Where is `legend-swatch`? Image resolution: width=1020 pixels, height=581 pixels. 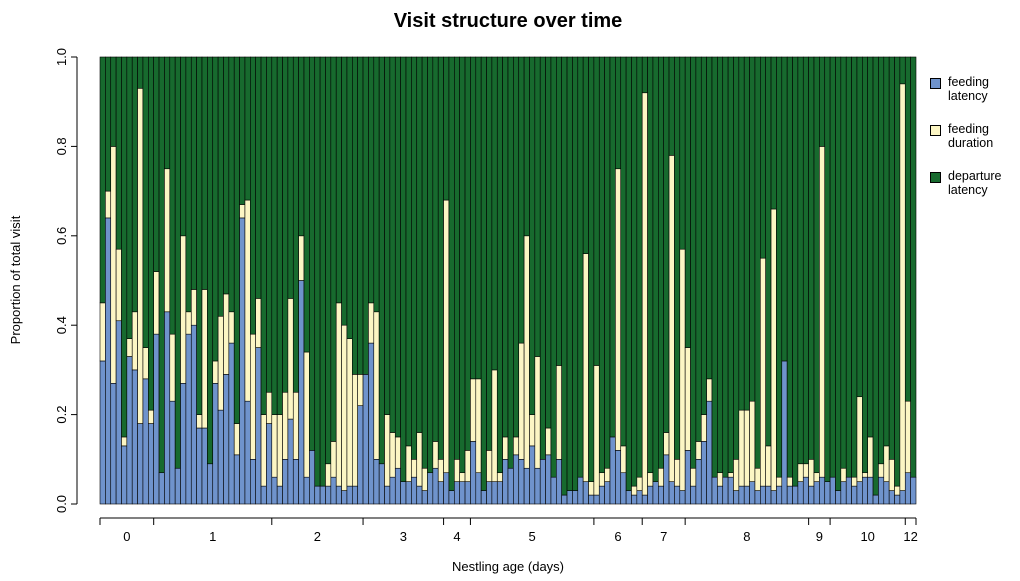
legend-swatch is located at coordinates (935, 83).